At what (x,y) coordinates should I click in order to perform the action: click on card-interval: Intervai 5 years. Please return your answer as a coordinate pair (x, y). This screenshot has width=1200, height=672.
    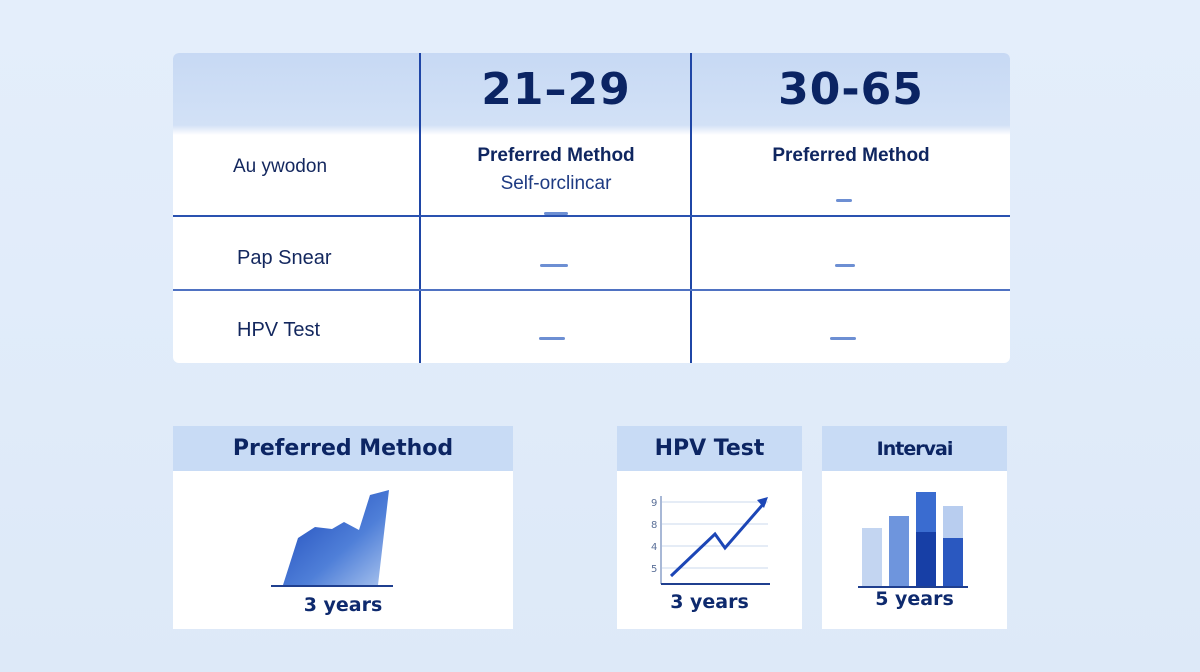
    Looking at the image, I should click on (914, 527).